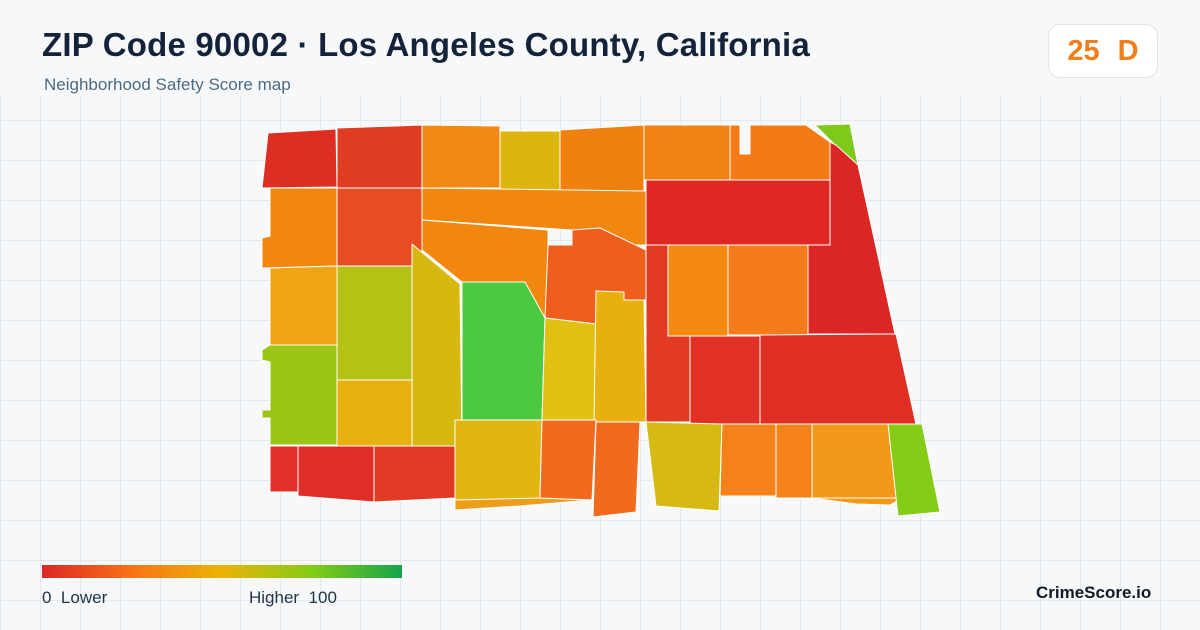 Image resolution: width=1200 pixels, height=630 pixels. Describe the element at coordinates (274, 597) in the screenshot. I see `legend-high-label: Higher` at that location.